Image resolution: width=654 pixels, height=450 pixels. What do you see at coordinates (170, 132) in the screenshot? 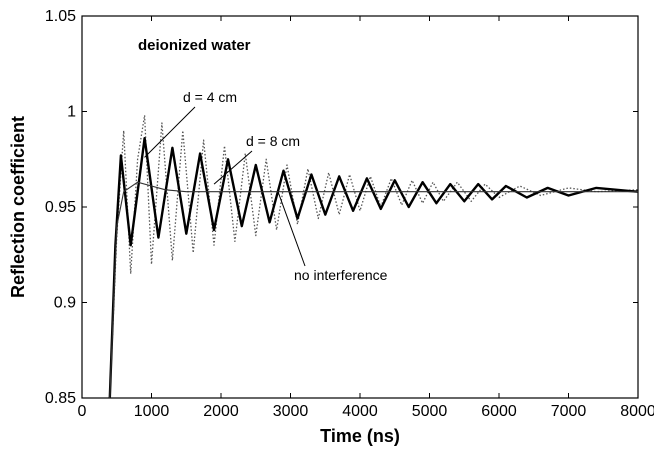
I see `annotation-d4-arrow` at bounding box center [170, 132].